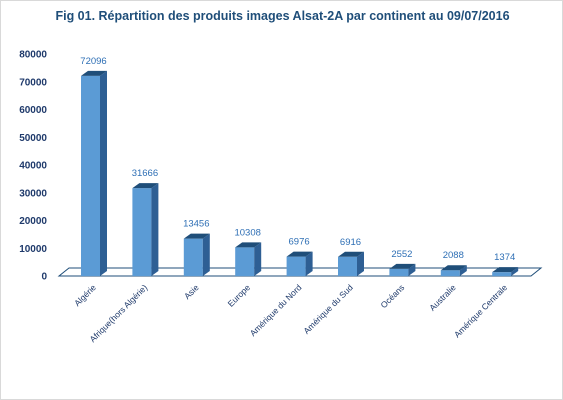 The image size is (563, 400). Describe the element at coordinates (328, 309) in the screenshot. I see `x-tick-label: Amérique du Sud` at that location.